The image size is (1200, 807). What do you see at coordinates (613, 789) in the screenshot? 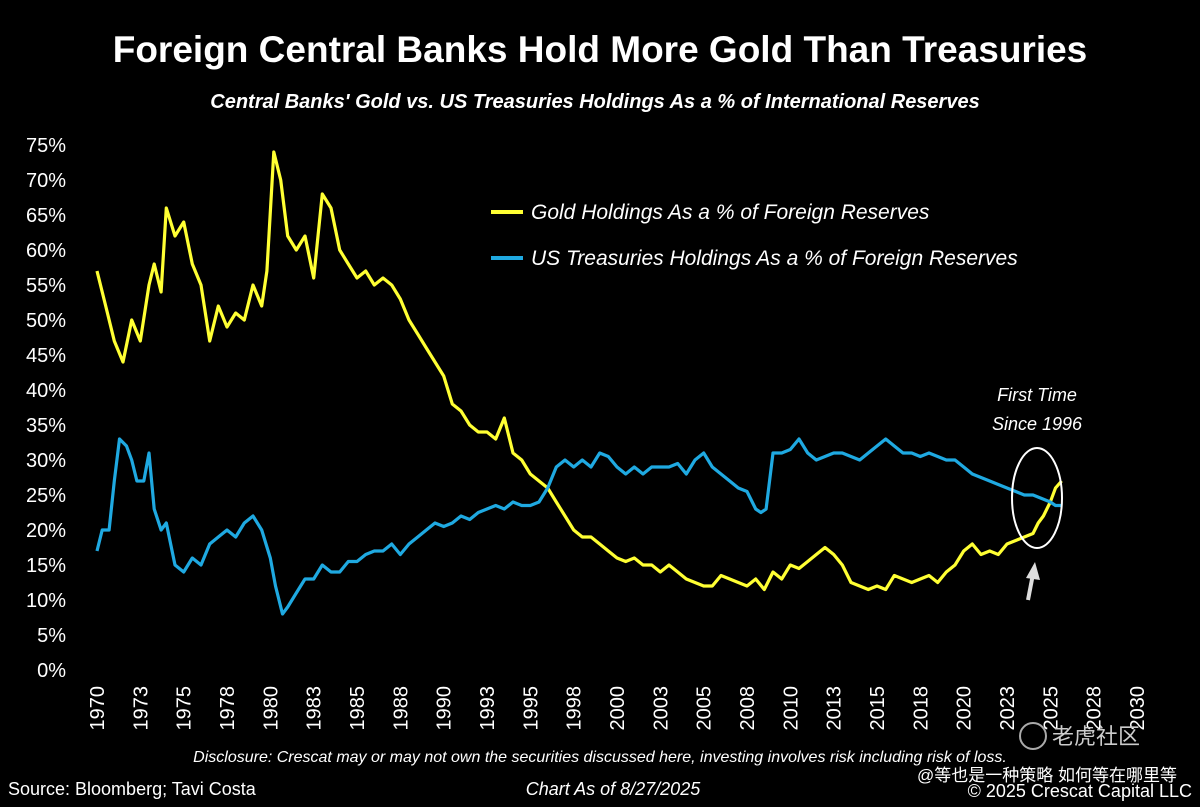
I see `chart-date-text: Chart As of 8/27/2025` at bounding box center [613, 789].